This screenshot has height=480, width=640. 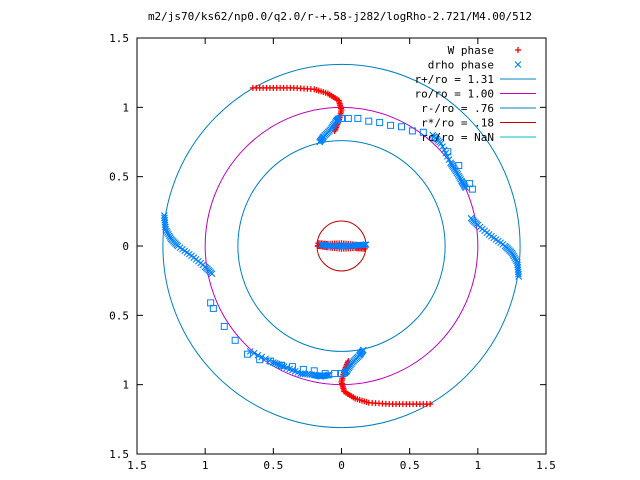 I want to click on legend-label: r+/ro = 1.31, so click(x=454, y=79).